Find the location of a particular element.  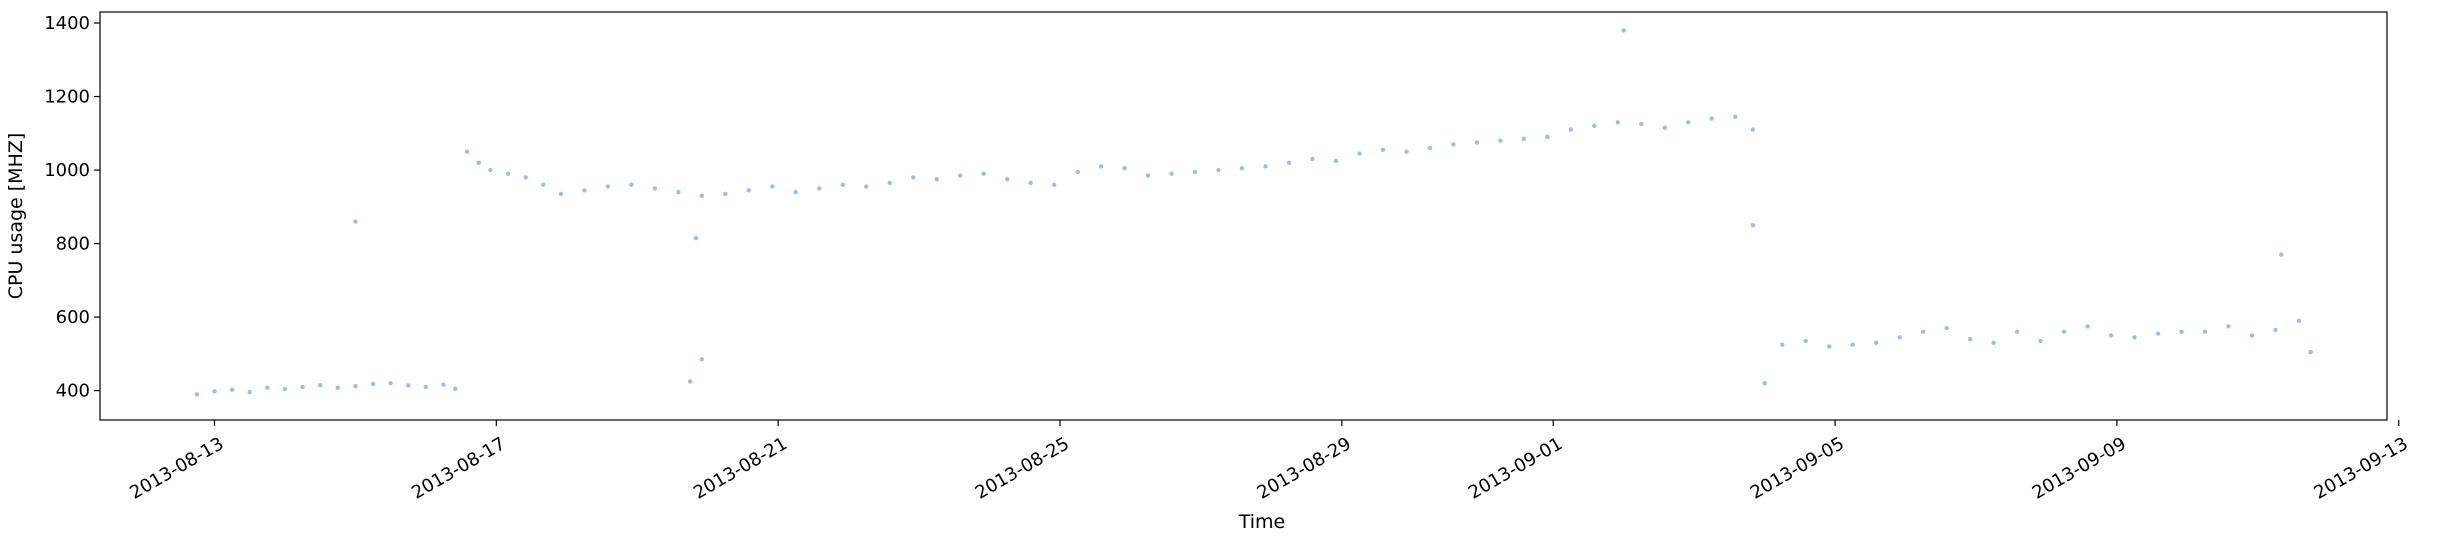

y-axis-title: CPU usage [MHZ] is located at coordinates (16, 216).